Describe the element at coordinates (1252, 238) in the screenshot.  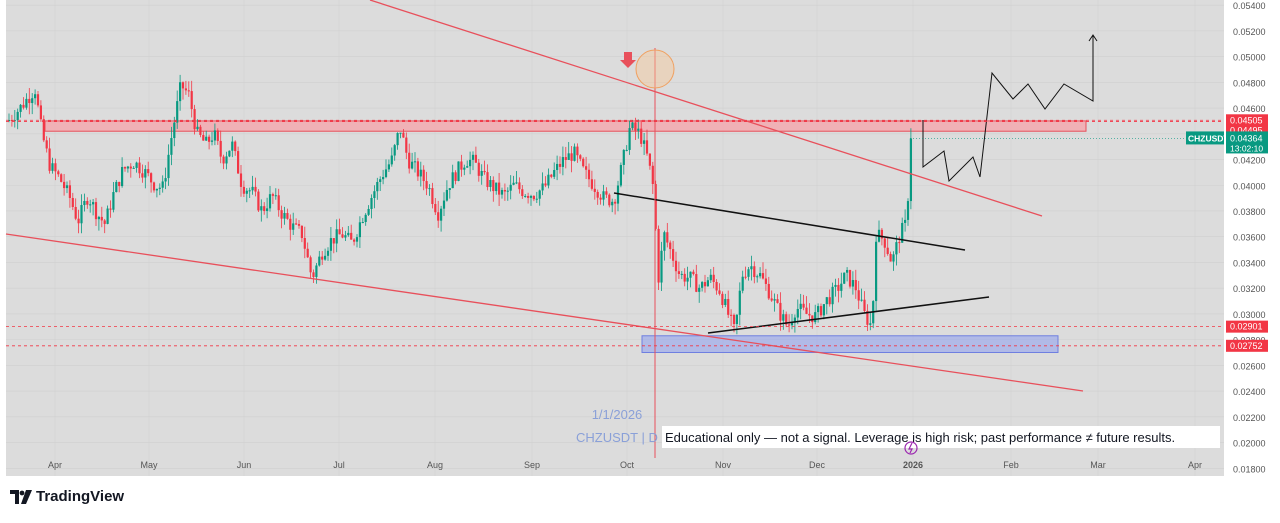
I see `price-axis-background` at that location.